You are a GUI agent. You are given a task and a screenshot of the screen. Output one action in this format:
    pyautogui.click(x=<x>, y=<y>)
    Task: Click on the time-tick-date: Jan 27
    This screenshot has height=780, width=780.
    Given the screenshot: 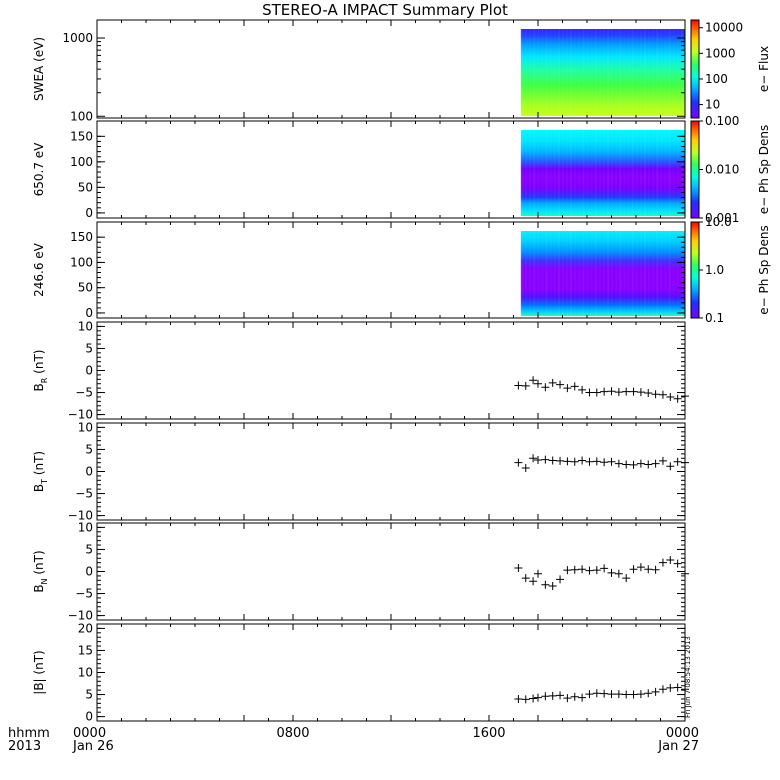 What is the action you would take?
    pyautogui.click(x=678, y=746)
    